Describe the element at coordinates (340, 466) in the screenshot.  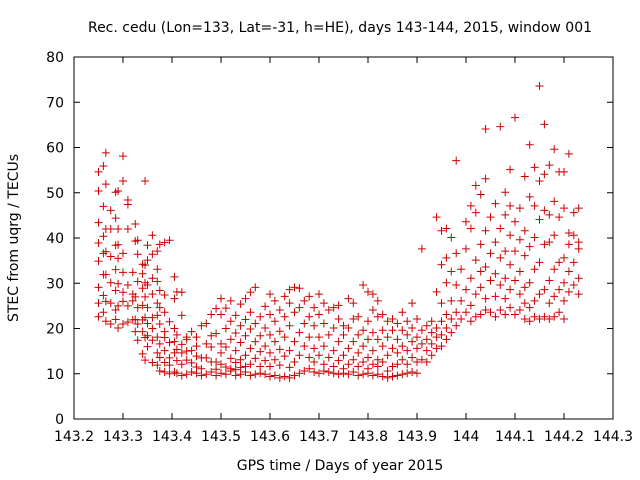
I see `x-axis-label: GPS time / Days of year 2015` at that location.